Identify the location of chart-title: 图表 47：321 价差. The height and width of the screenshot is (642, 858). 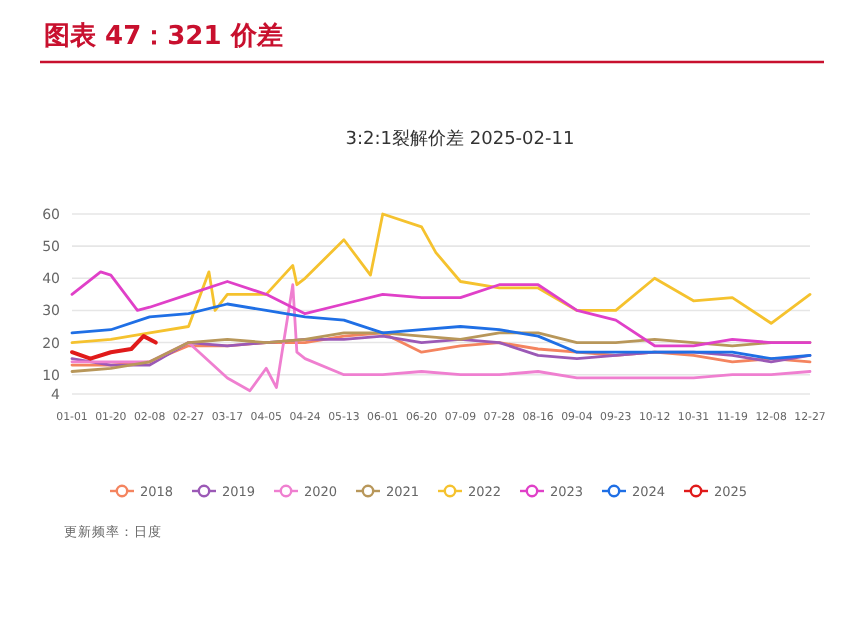
(163, 37).